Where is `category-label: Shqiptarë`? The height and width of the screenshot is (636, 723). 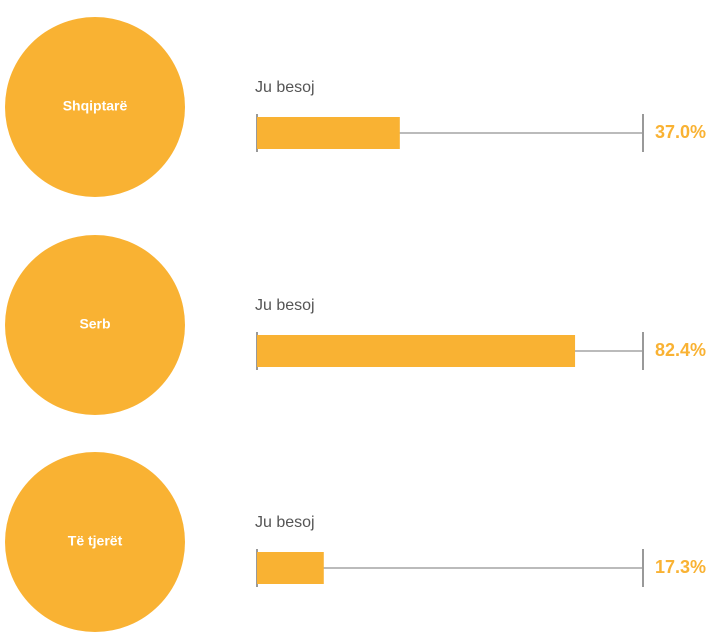
category-label: Shqiptarë is located at coordinates (95, 106).